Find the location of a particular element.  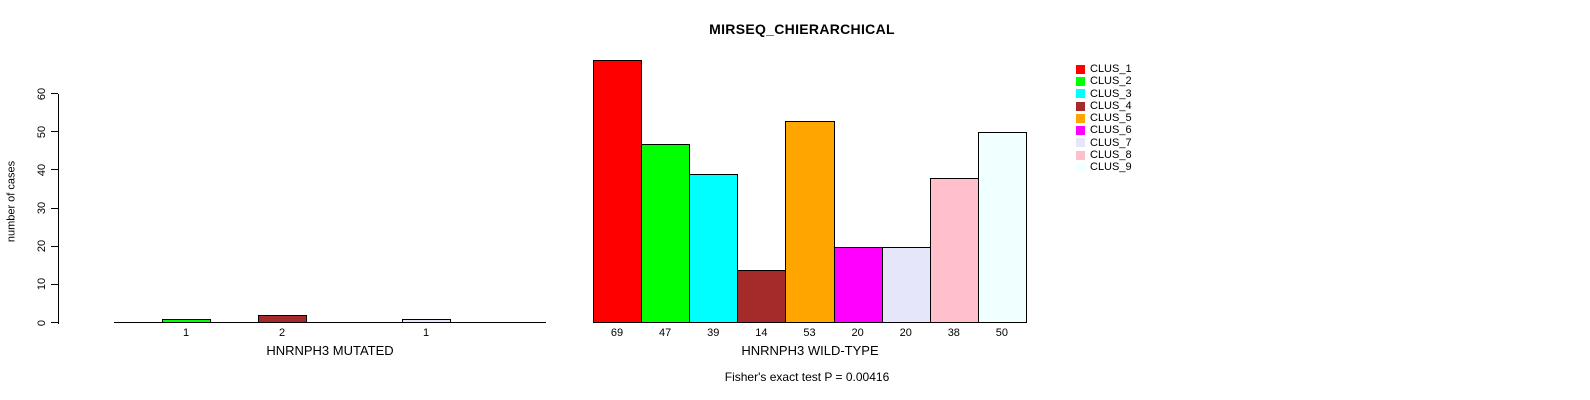

y-tick-label: 0 is located at coordinates (42, 322).